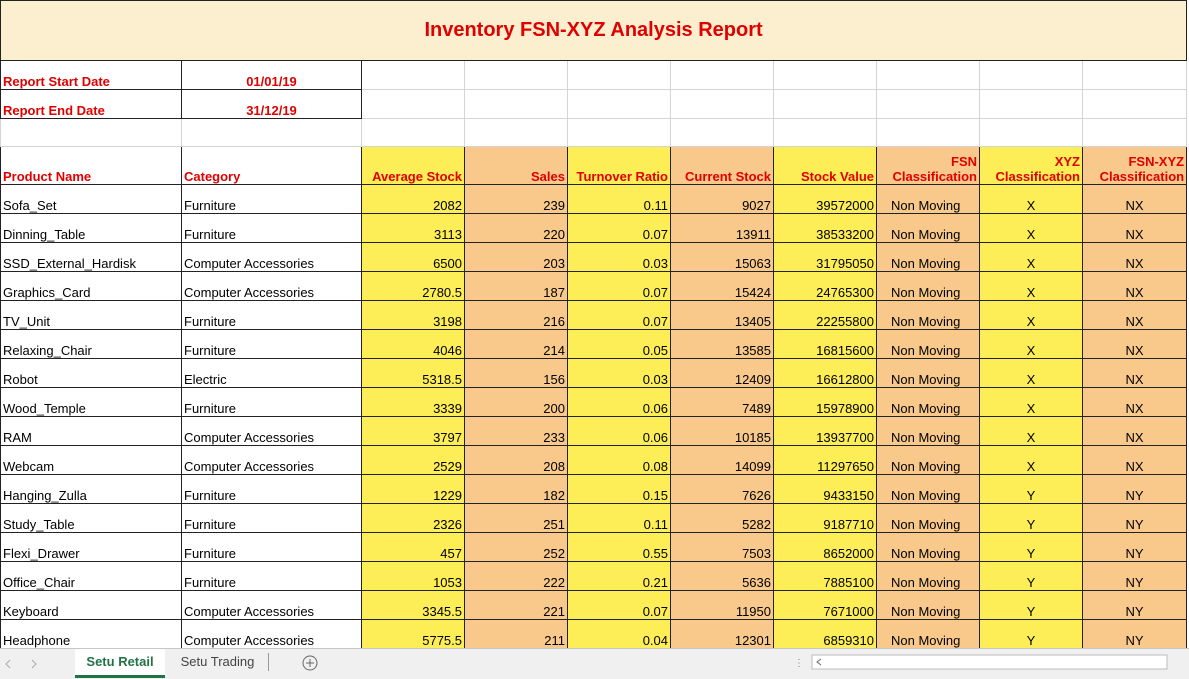  I want to click on cell: 12409, so click(722, 373).